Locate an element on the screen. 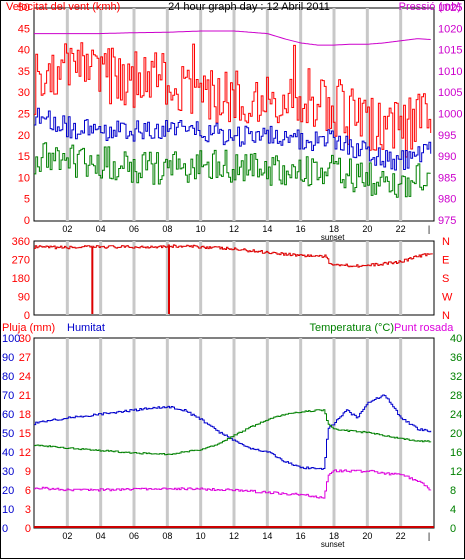  humidity-tick: 10 is located at coordinates (8, 510).